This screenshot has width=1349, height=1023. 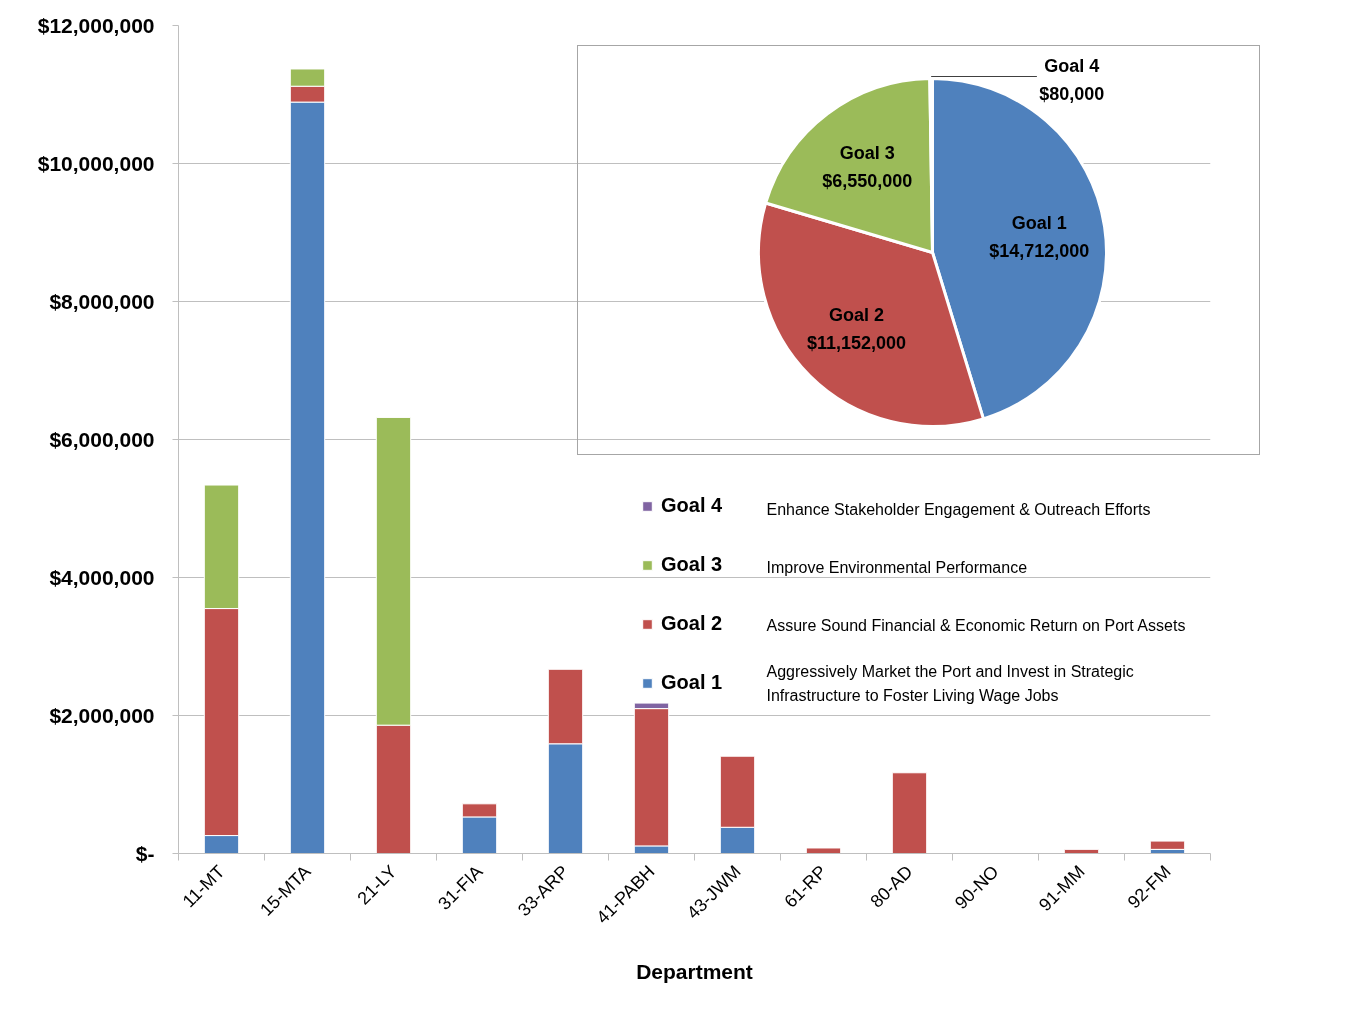 I want to click on data-label: $80,000, so click(x=1072, y=93).